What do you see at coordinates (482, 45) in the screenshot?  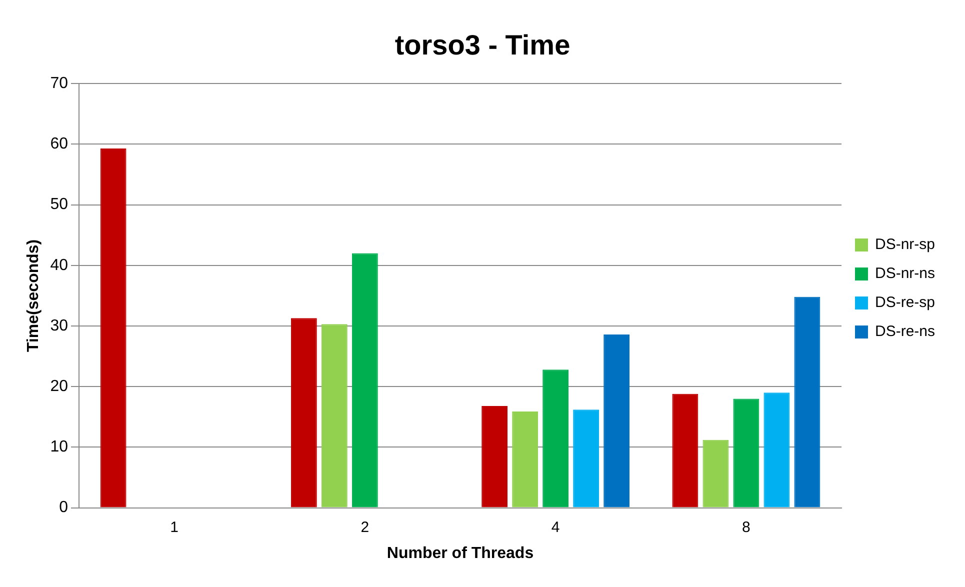 I see `chart-title: torso3 - Time` at bounding box center [482, 45].